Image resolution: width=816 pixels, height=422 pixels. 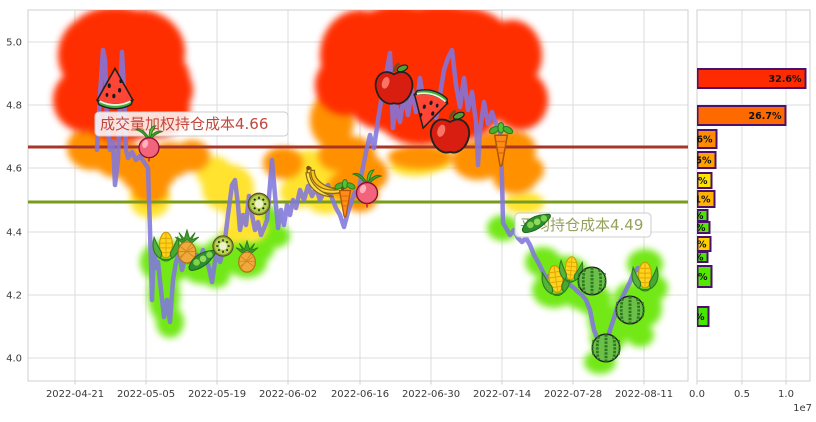 What do you see at coordinates (644, 394) in the screenshot?
I see `x-tick-label: 2022-08-11` at bounding box center [644, 394].